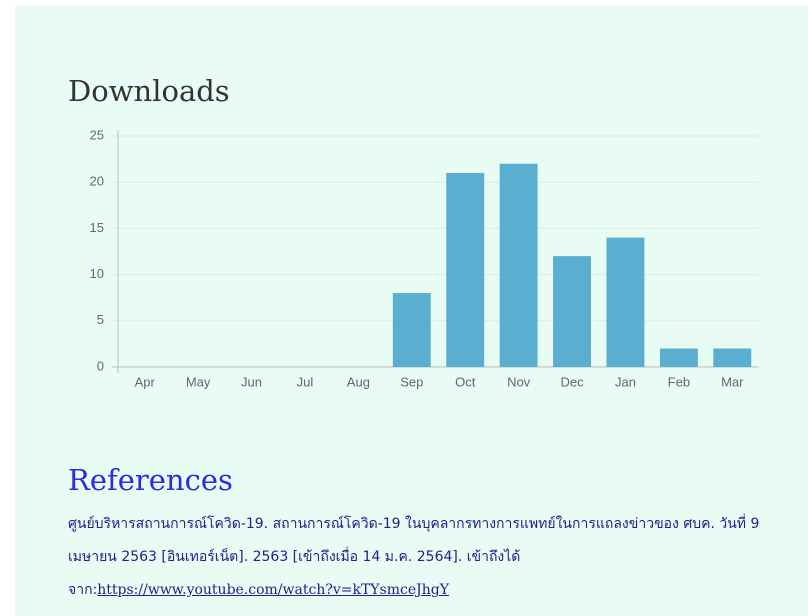 The height and width of the screenshot is (616, 808). What do you see at coordinates (519, 381) in the screenshot?
I see `x-tick-label: Nov` at bounding box center [519, 381].